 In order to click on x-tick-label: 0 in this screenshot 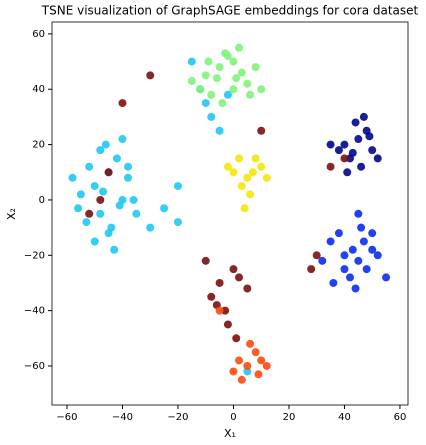, I will do `click(233, 417)`.